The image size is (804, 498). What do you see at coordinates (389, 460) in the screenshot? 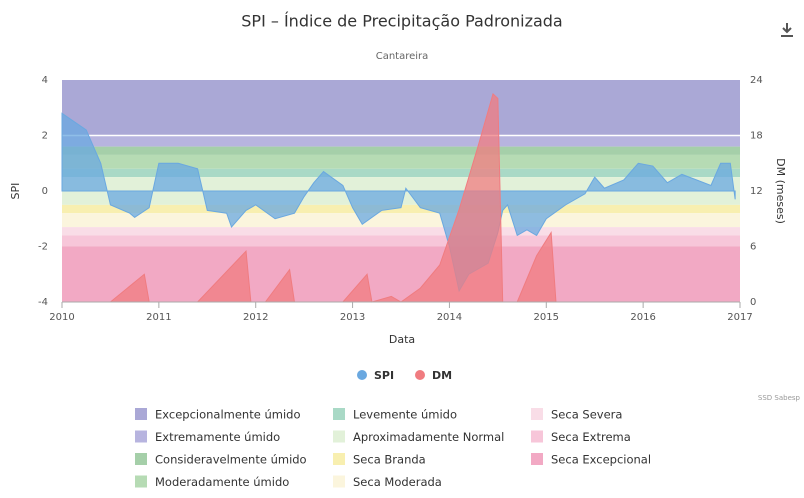
I see `legend-label: Seca Branda` at bounding box center [389, 460].